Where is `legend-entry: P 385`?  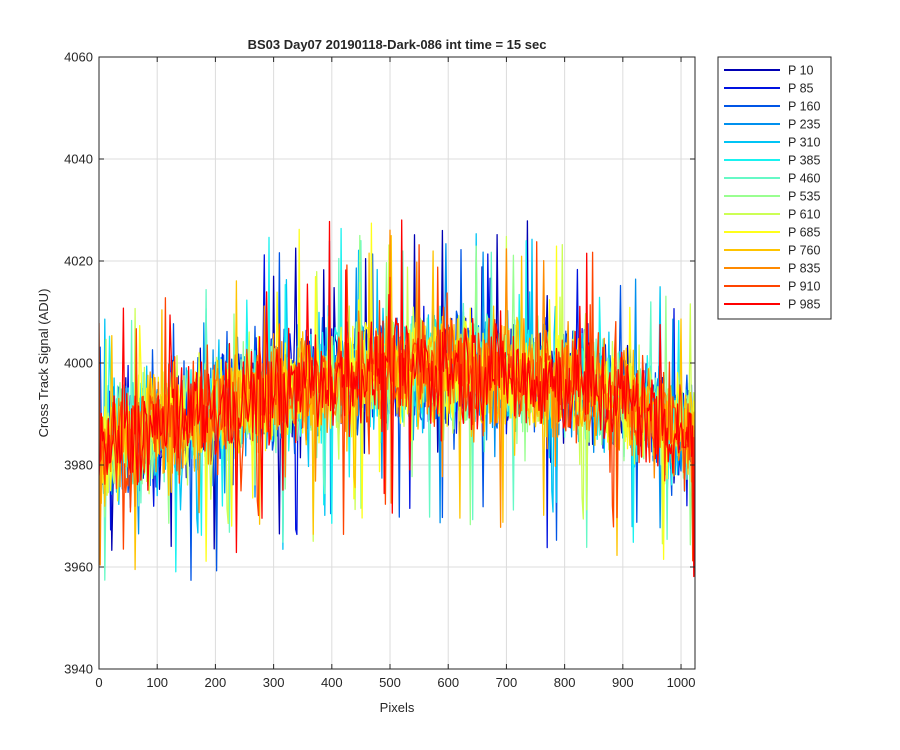 legend-entry: P 385 is located at coordinates (804, 161).